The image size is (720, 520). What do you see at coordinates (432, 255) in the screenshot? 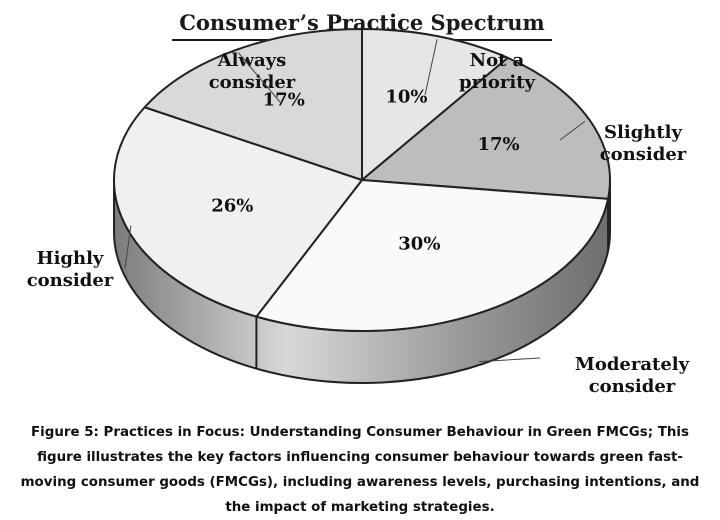
I see `pie-slice-moderately-consider` at bounding box center [432, 255].